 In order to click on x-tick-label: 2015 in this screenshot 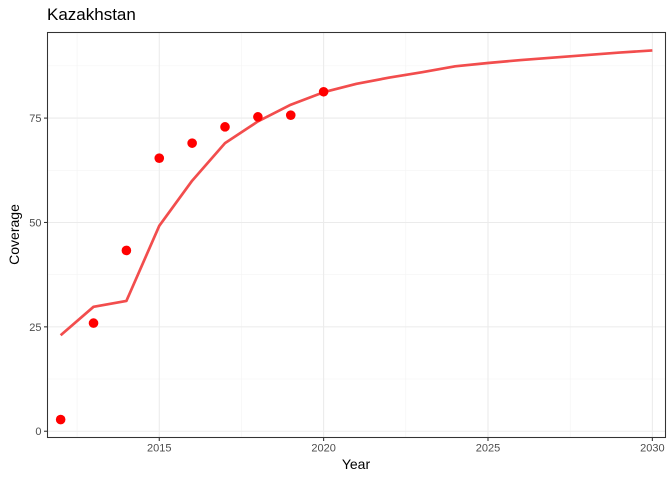, I will do `click(159, 449)`.